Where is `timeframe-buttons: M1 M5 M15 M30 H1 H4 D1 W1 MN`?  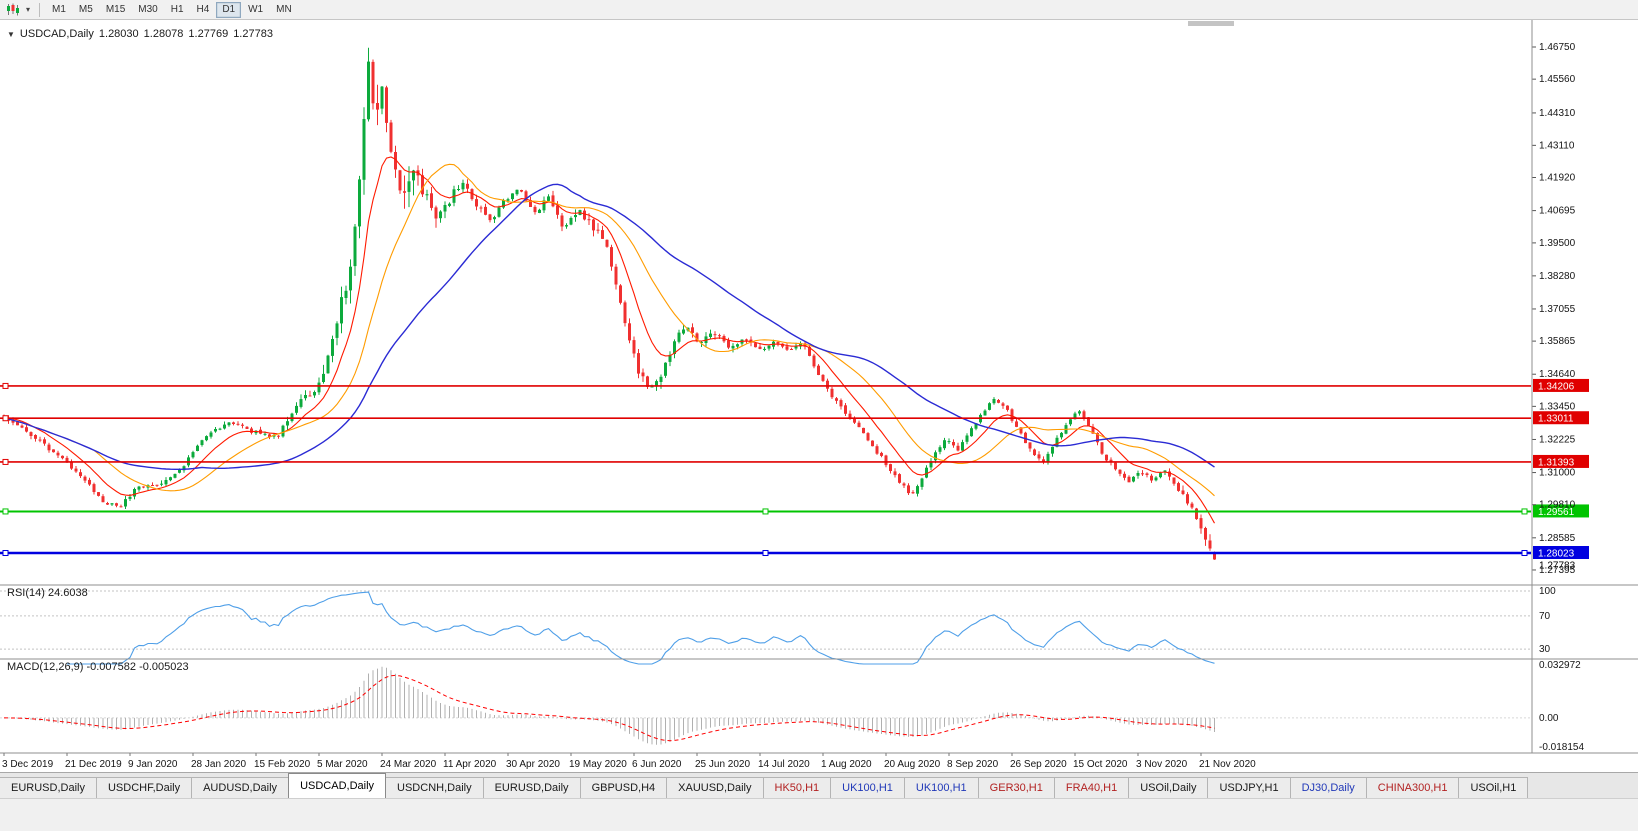
timeframe-buttons: M1 M5 M15 M30 H1 H4 D1 W1 MN is located at coordinates (172, 9).